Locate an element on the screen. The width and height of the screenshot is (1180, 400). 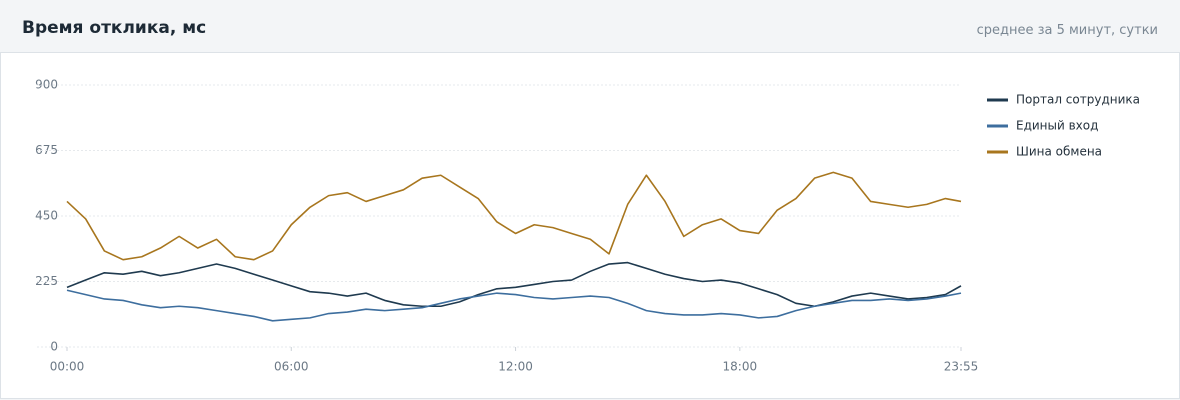
panel-subtitle: среднее за 5 минут, сутки is located at coordinates (1067, 30).